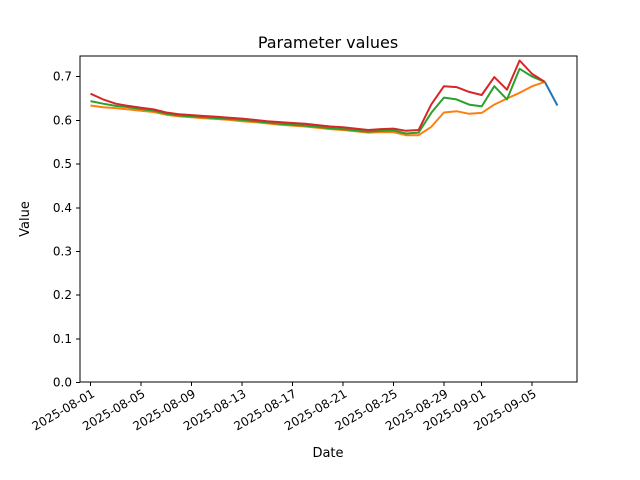  I want to click on series-green-line, so click(318, 101).